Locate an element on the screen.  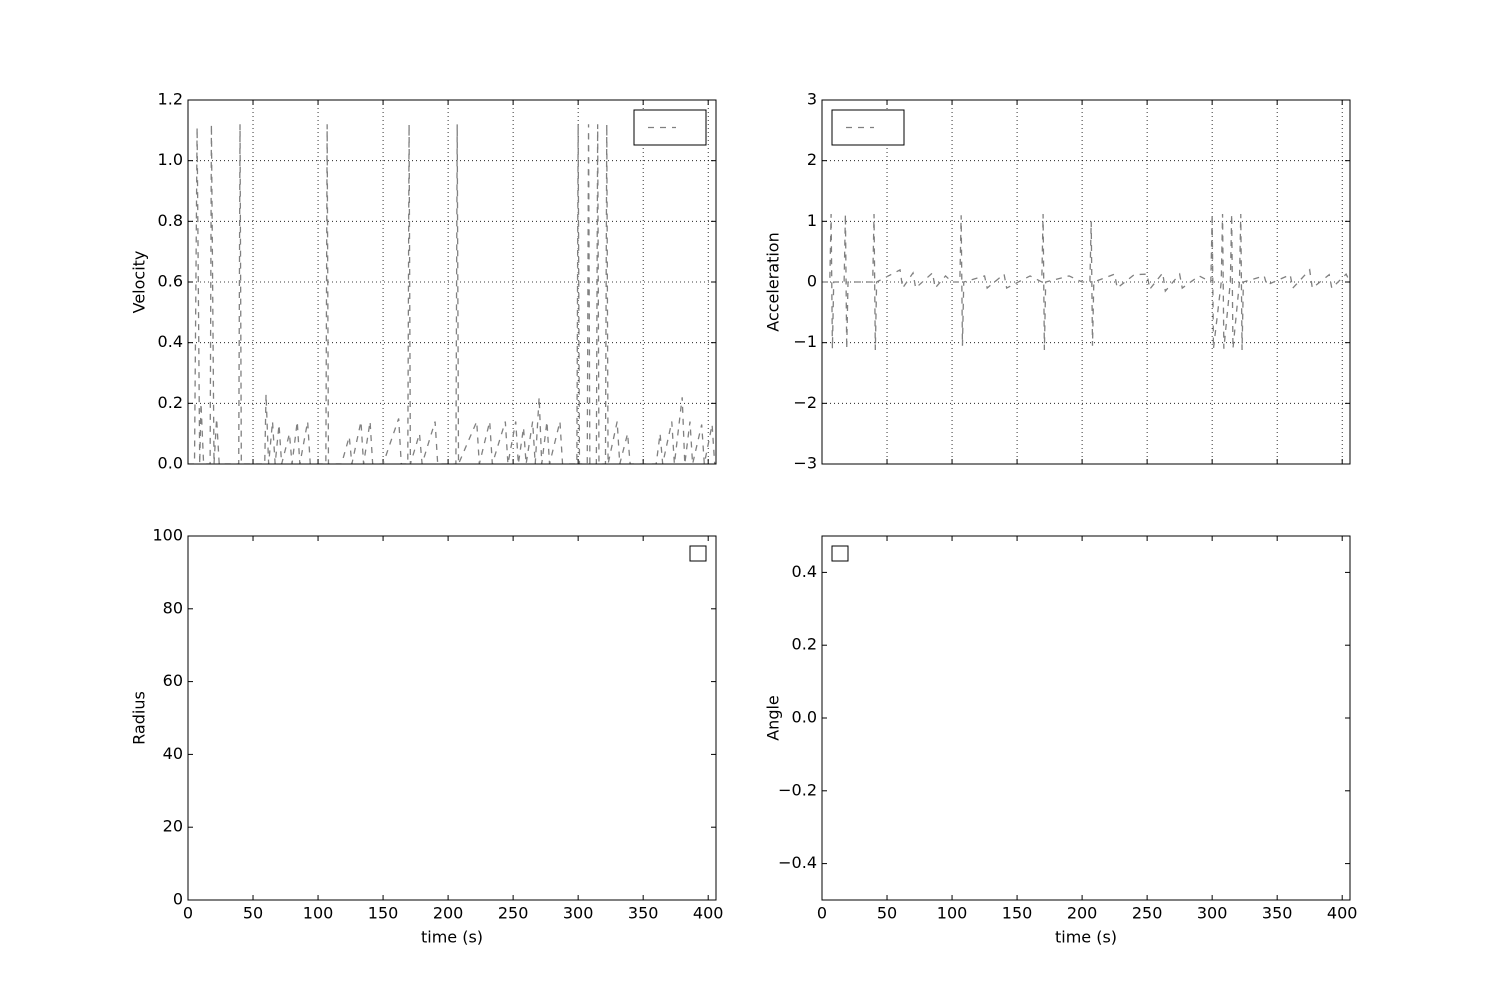
y-tick-label: 60 is located at coordinates (173, 680).